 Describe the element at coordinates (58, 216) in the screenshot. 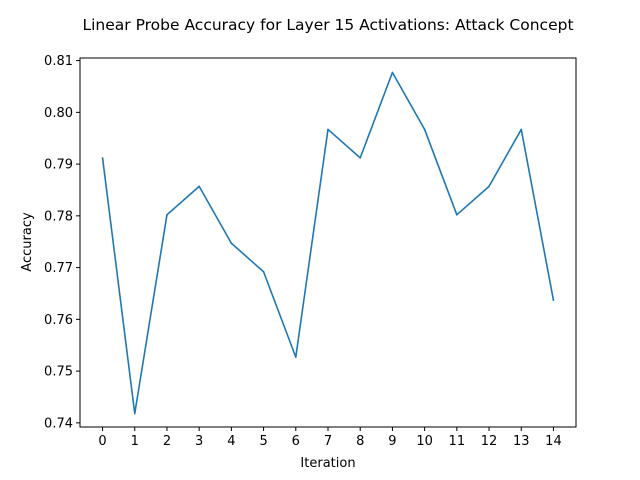

I see `y-tick-label: 0.78` at that location.